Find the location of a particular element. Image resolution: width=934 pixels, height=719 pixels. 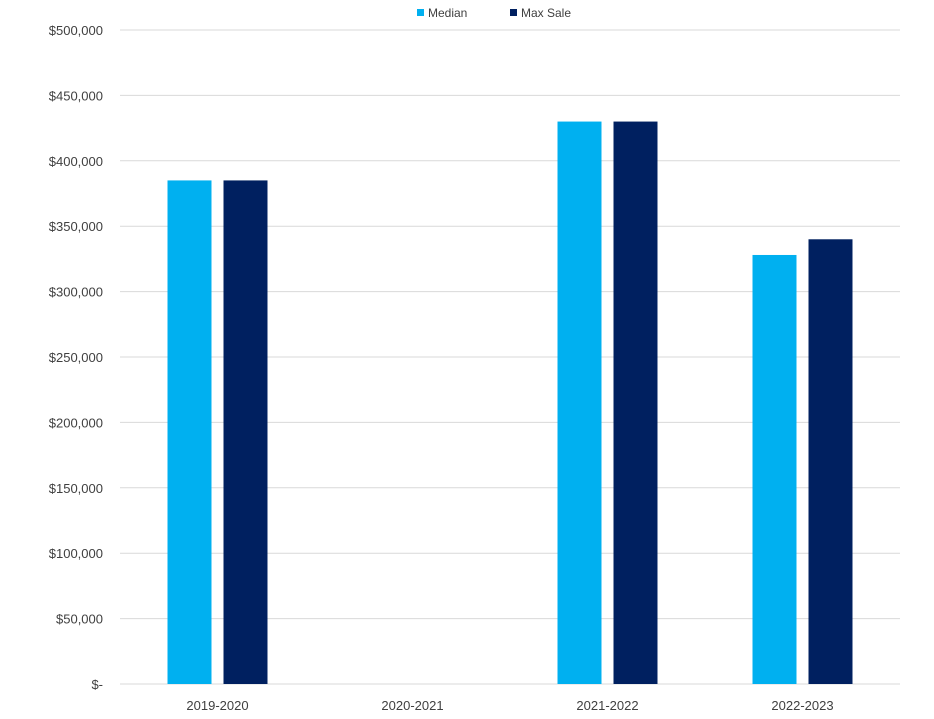

y-tick-label: $300,000 is located at coordinates (76, 292).